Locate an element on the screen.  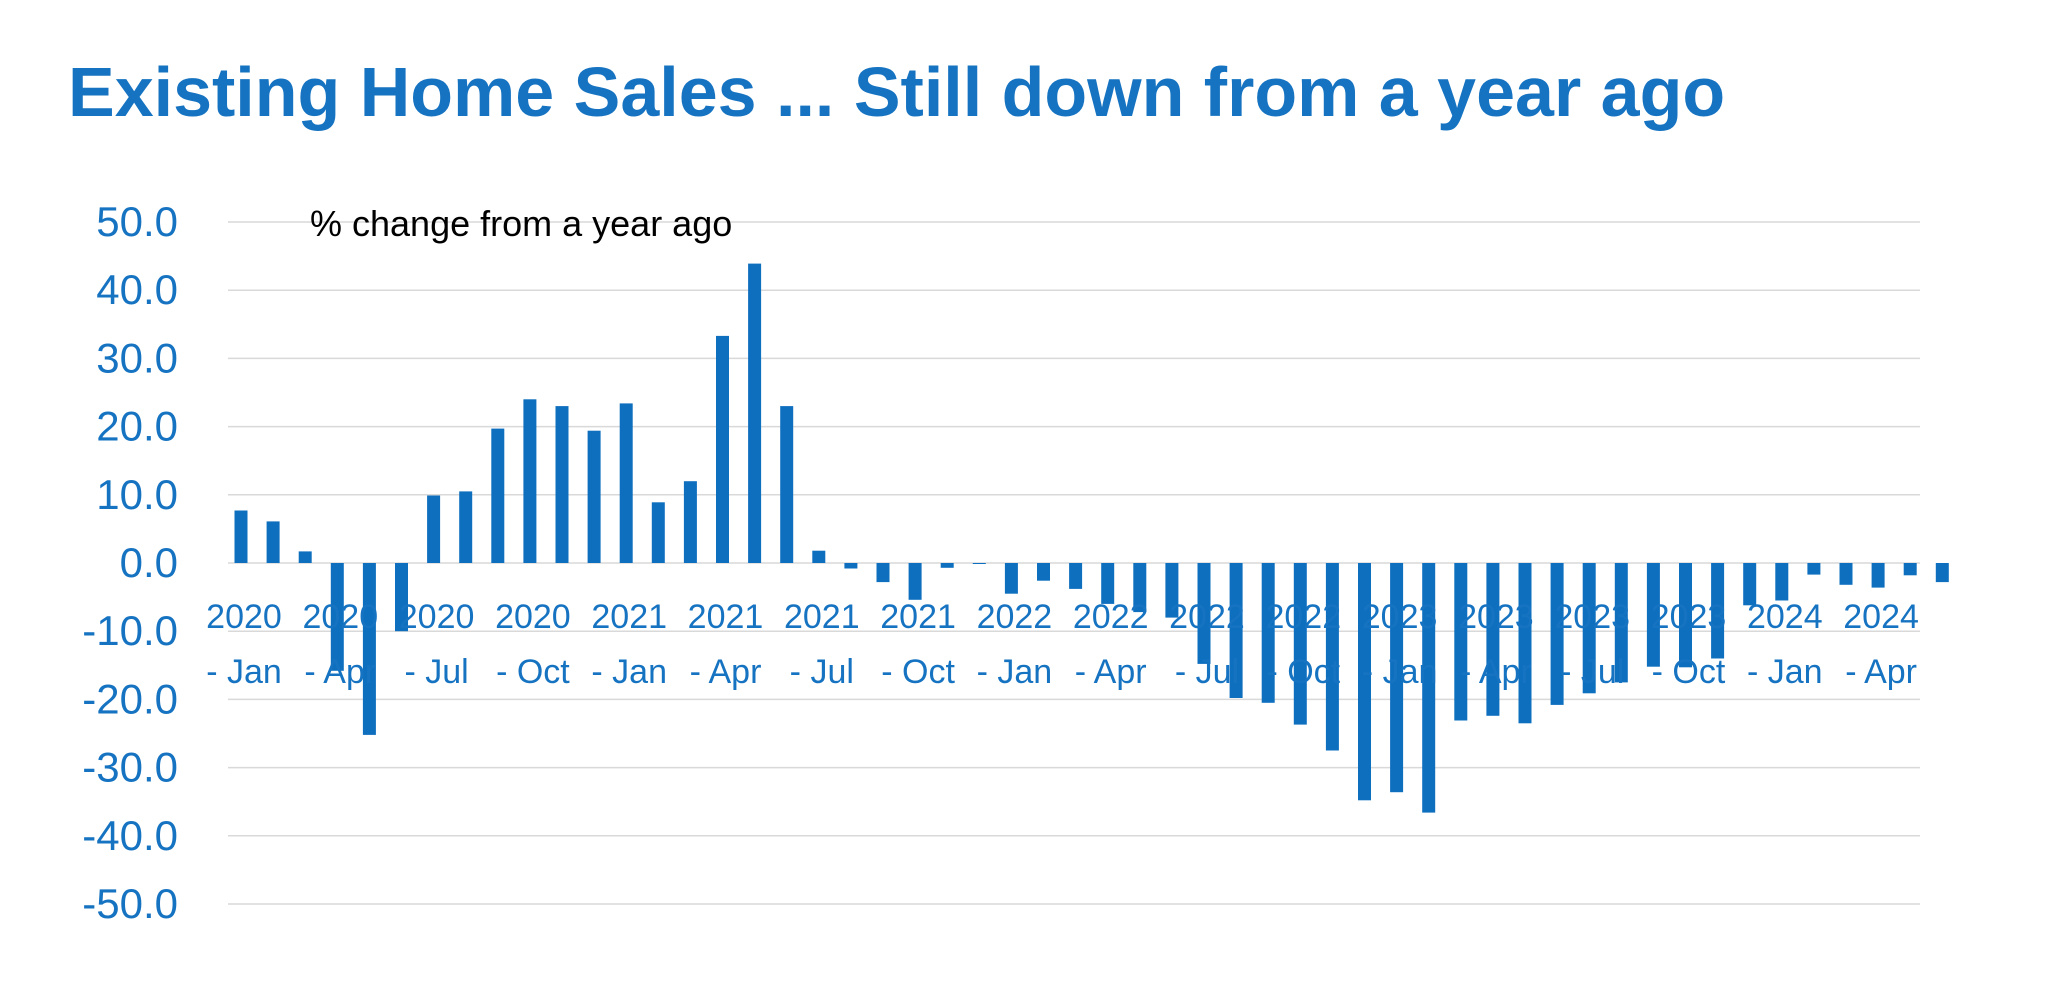
y-tick-label: 0.0 is located at coordinates (149, 562).